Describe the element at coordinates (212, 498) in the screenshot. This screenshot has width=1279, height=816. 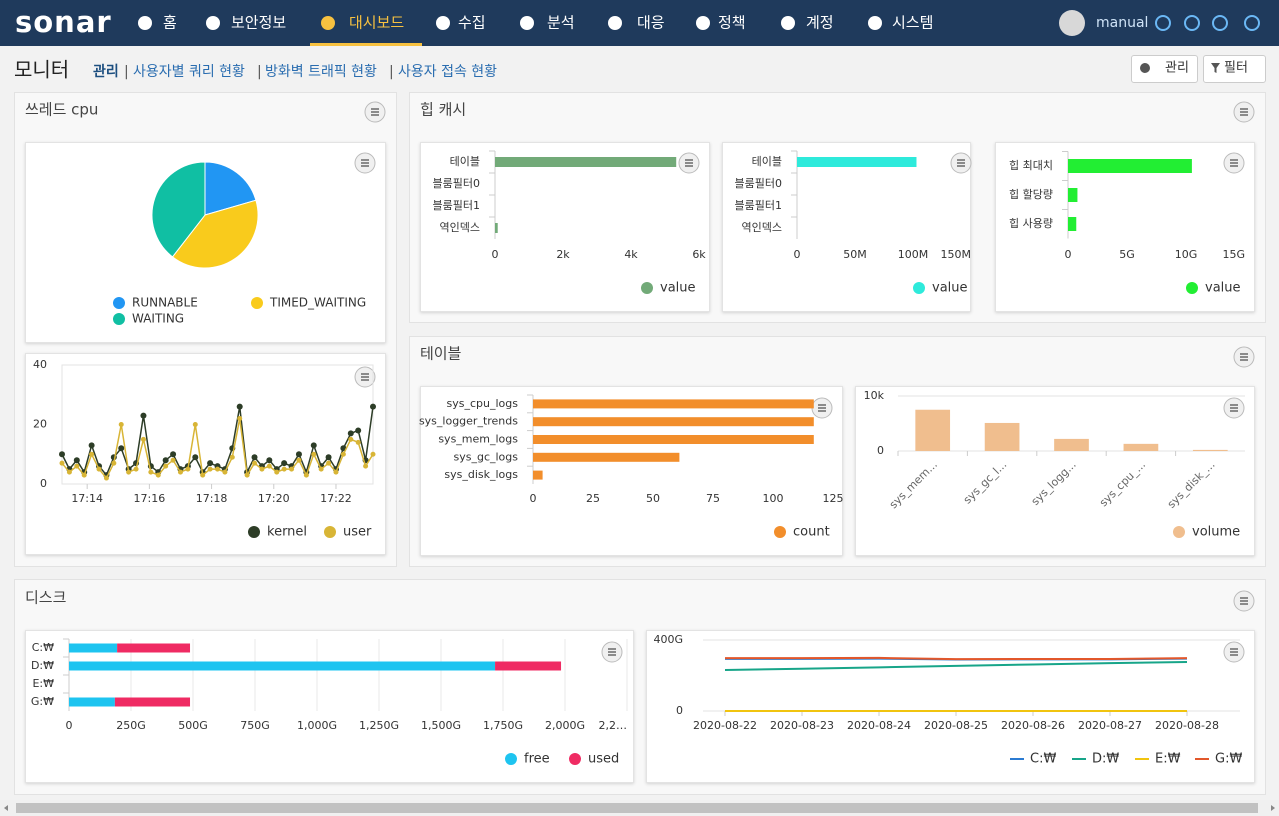
I see `x-tick-label: 17:18` at that location.